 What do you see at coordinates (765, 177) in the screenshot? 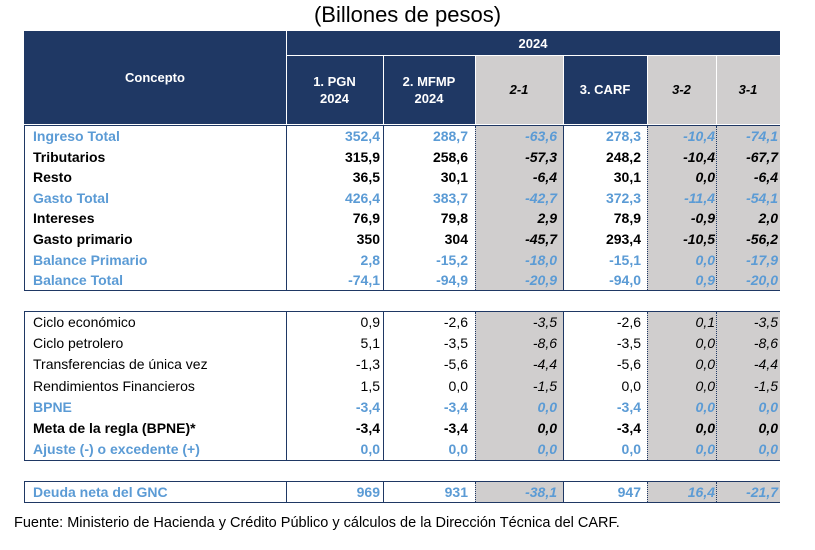
I see `cell-d31: -6,4` at bounding box center [765, 177].